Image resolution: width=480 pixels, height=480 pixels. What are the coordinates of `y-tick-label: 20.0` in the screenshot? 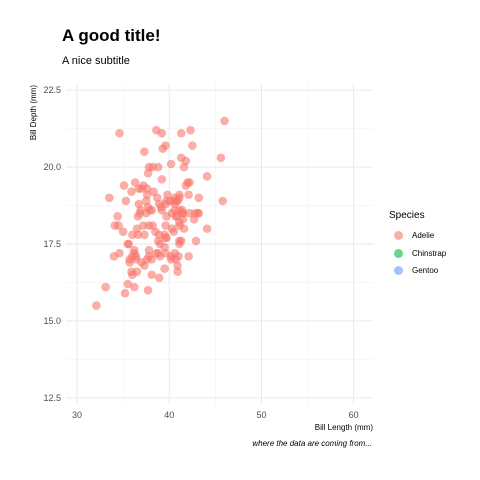 It's located at (52, 167).